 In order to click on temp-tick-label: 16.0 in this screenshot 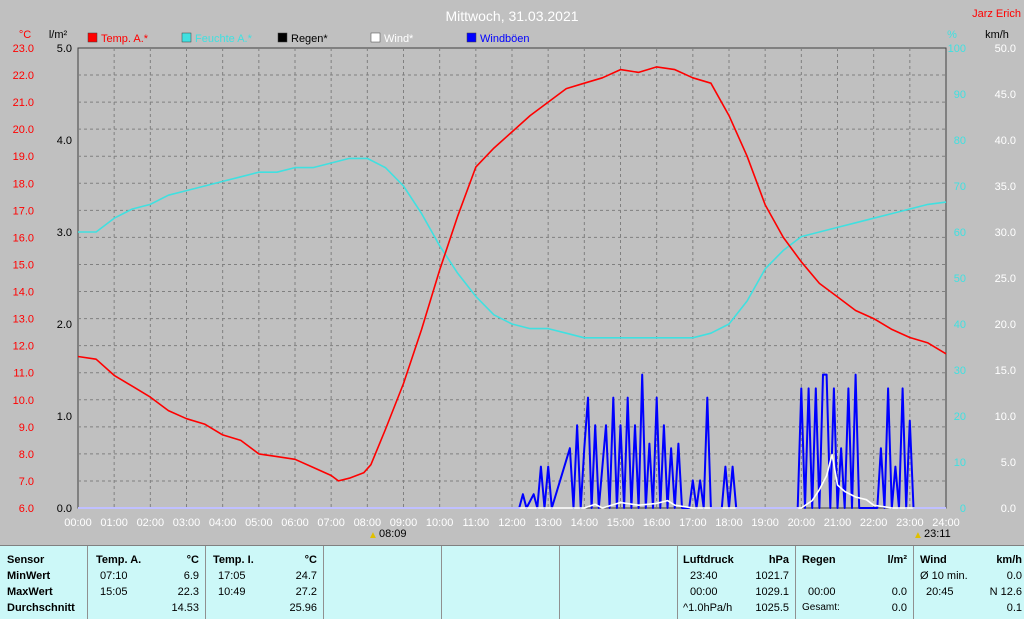, I will do `click(23, 238)`.